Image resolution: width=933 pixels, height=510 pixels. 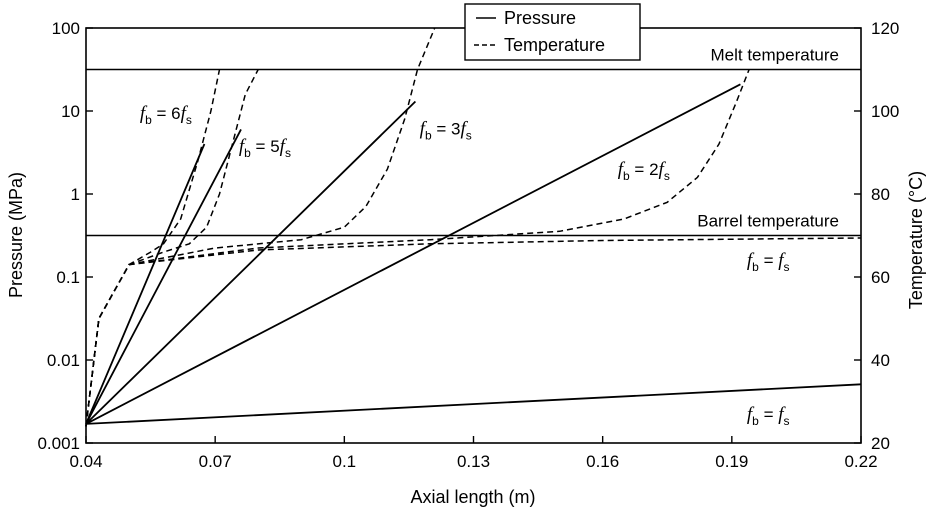 What do you see at coordinates (540, 18) in the screenshot?
I see `legend-pressure-label: Pressure` at bounding box center [540, 18].